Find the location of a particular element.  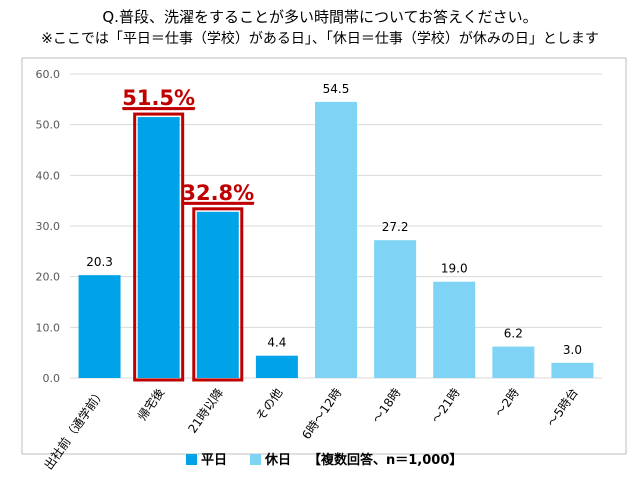

data-label: 54.5 is located at coordinates (336, 89).